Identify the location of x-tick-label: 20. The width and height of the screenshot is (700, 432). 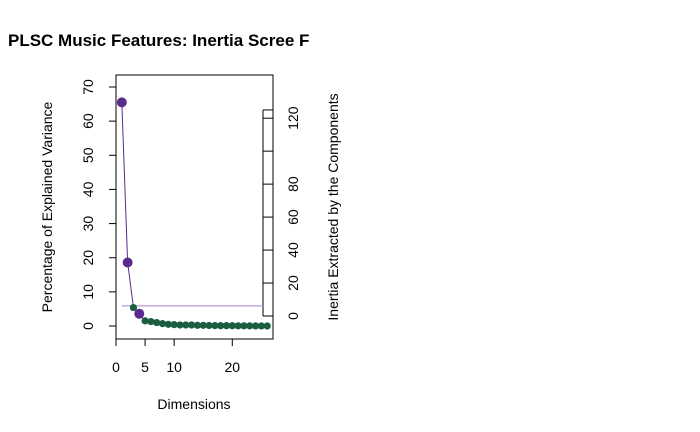
(233, 367).